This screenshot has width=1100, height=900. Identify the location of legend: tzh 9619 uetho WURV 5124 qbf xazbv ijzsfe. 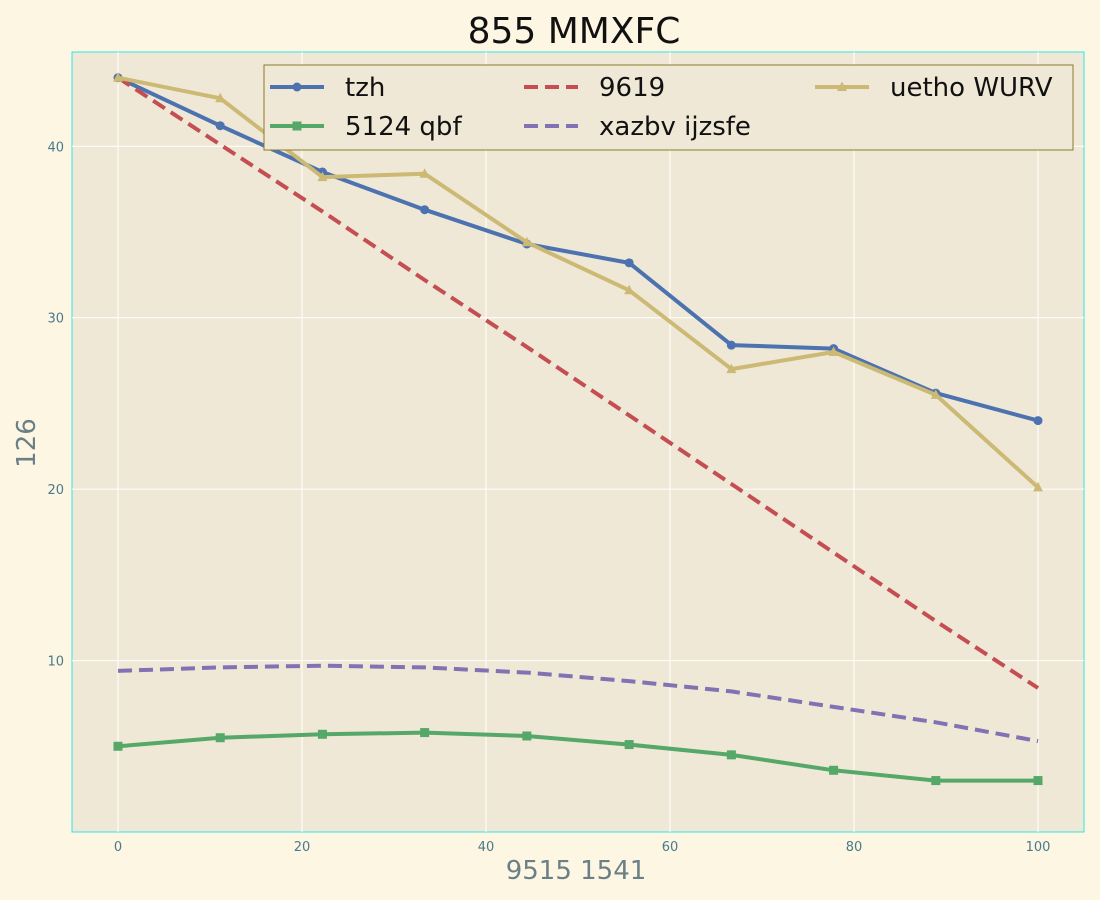
(668, 107).